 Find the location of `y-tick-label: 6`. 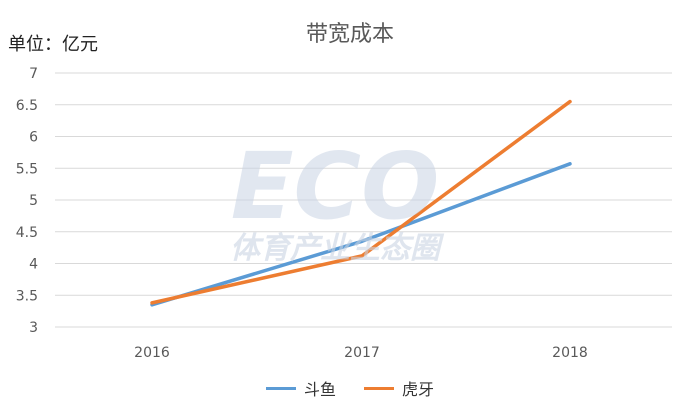

y-tick-label: 6 is located at coordinates (33, 138).